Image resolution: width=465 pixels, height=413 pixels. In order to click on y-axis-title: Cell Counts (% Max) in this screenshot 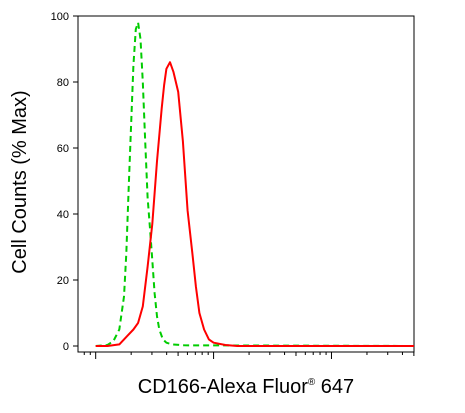, I will do `click(20, 181)`.